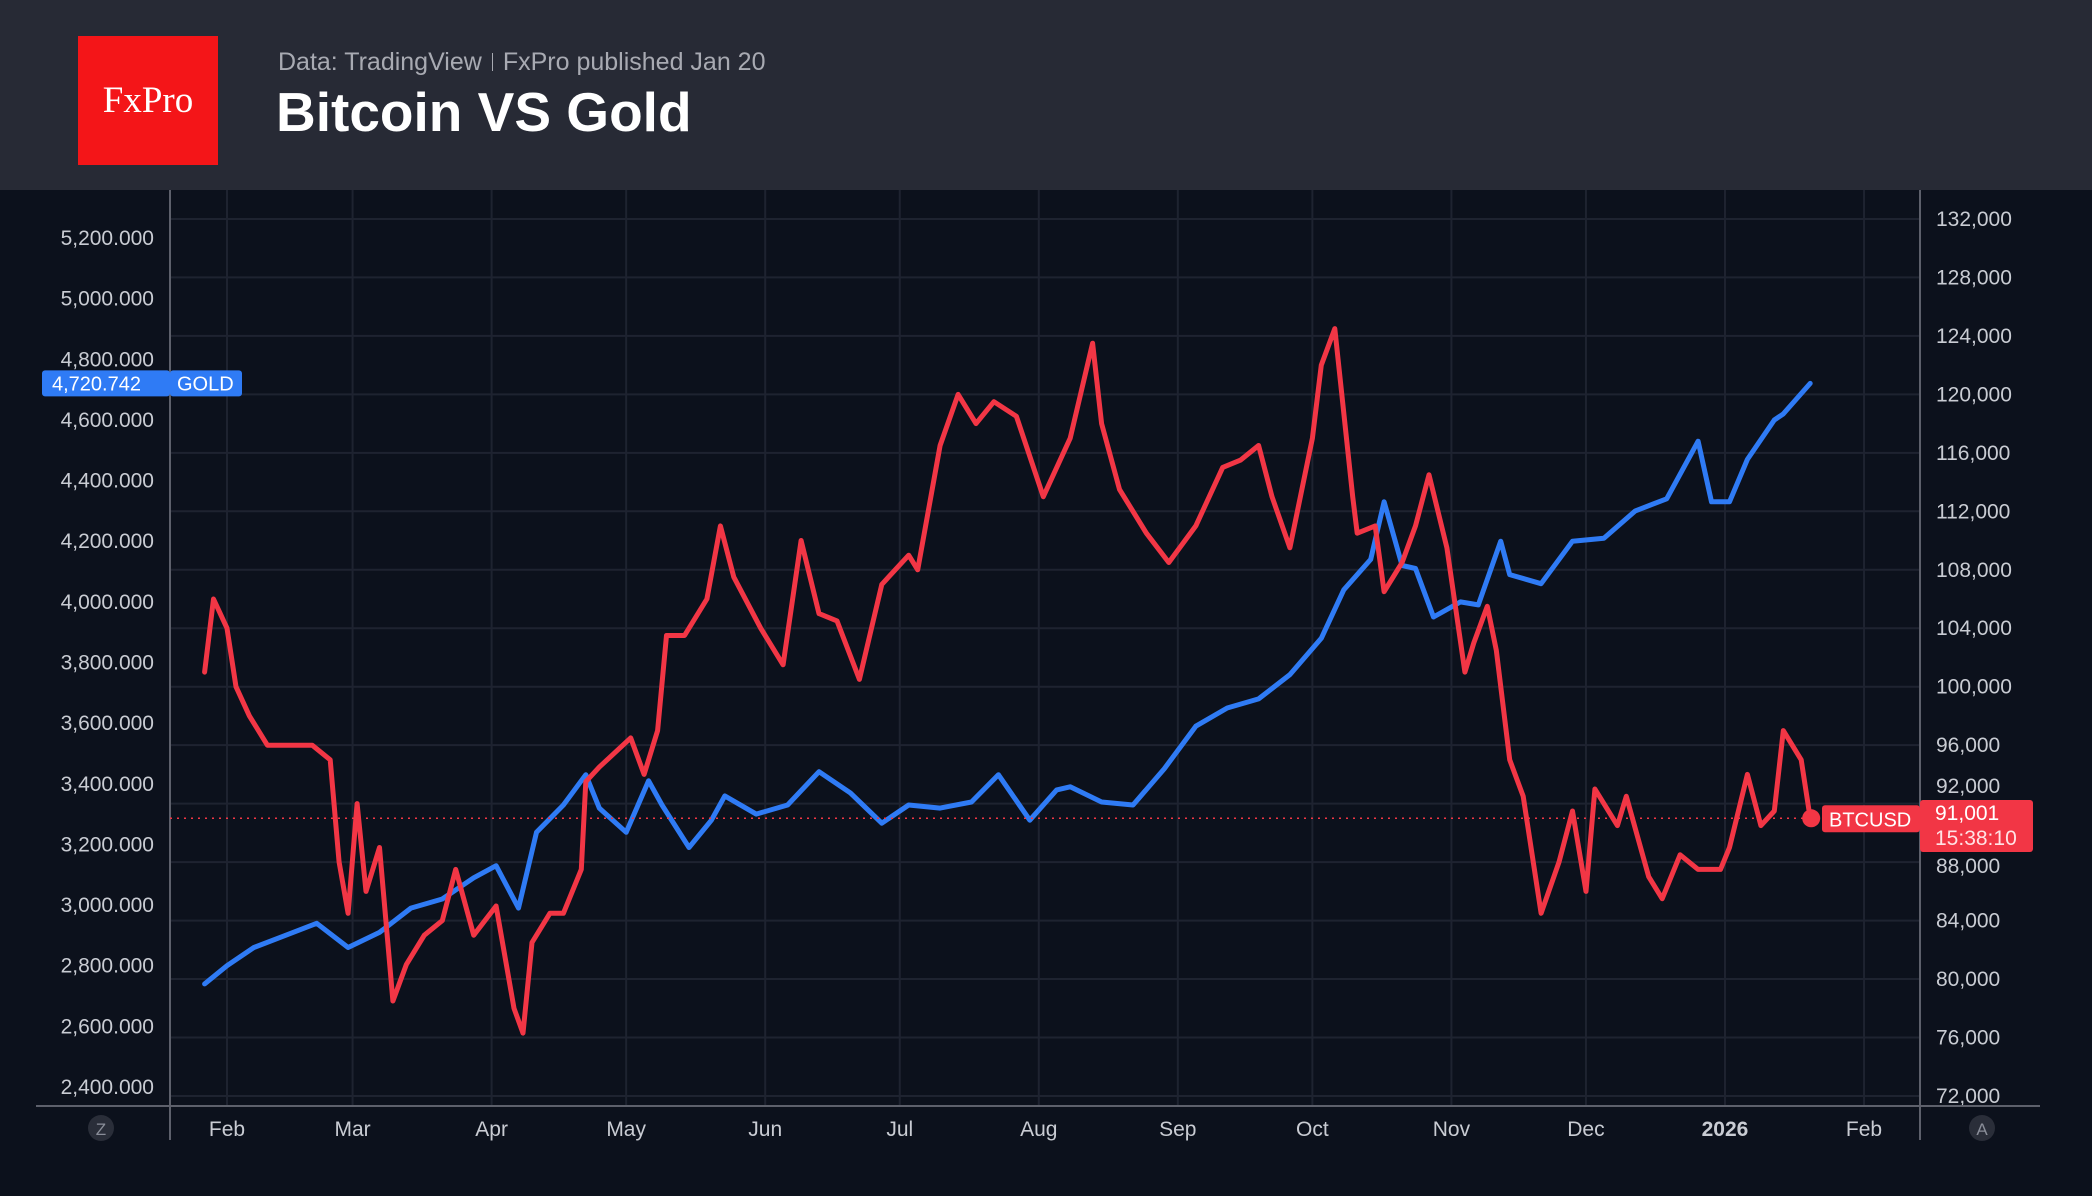  What do you see at coordinates (1968, 866) in the screenshot?
I see `right-axis-tick-label: 88,000` at bounding box center [1968, 866].